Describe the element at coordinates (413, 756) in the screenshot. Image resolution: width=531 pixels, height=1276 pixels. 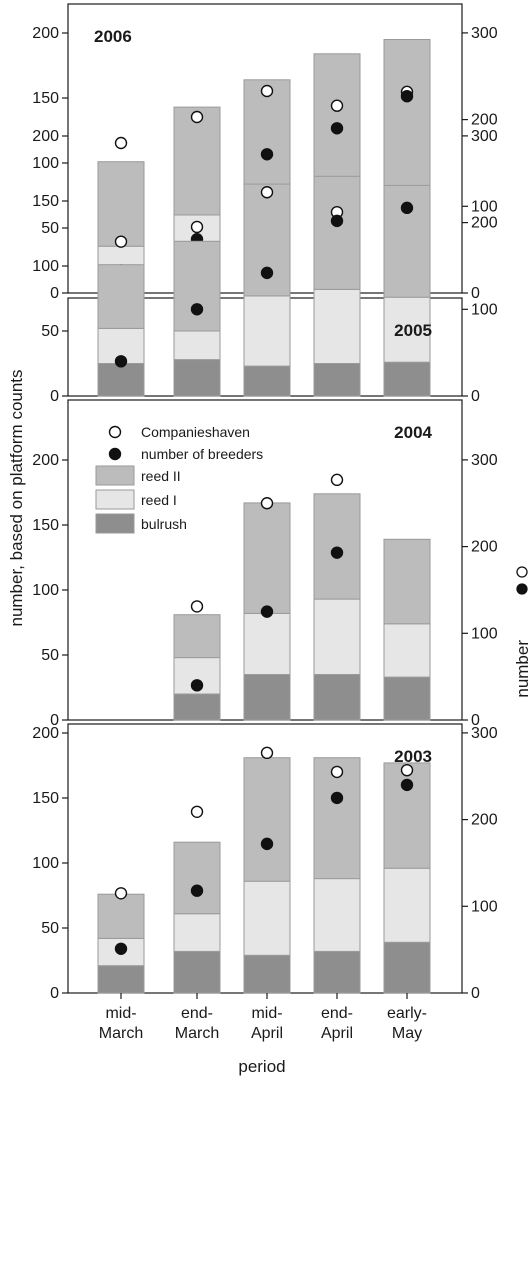
I see `panel-title: 2003` at that location.